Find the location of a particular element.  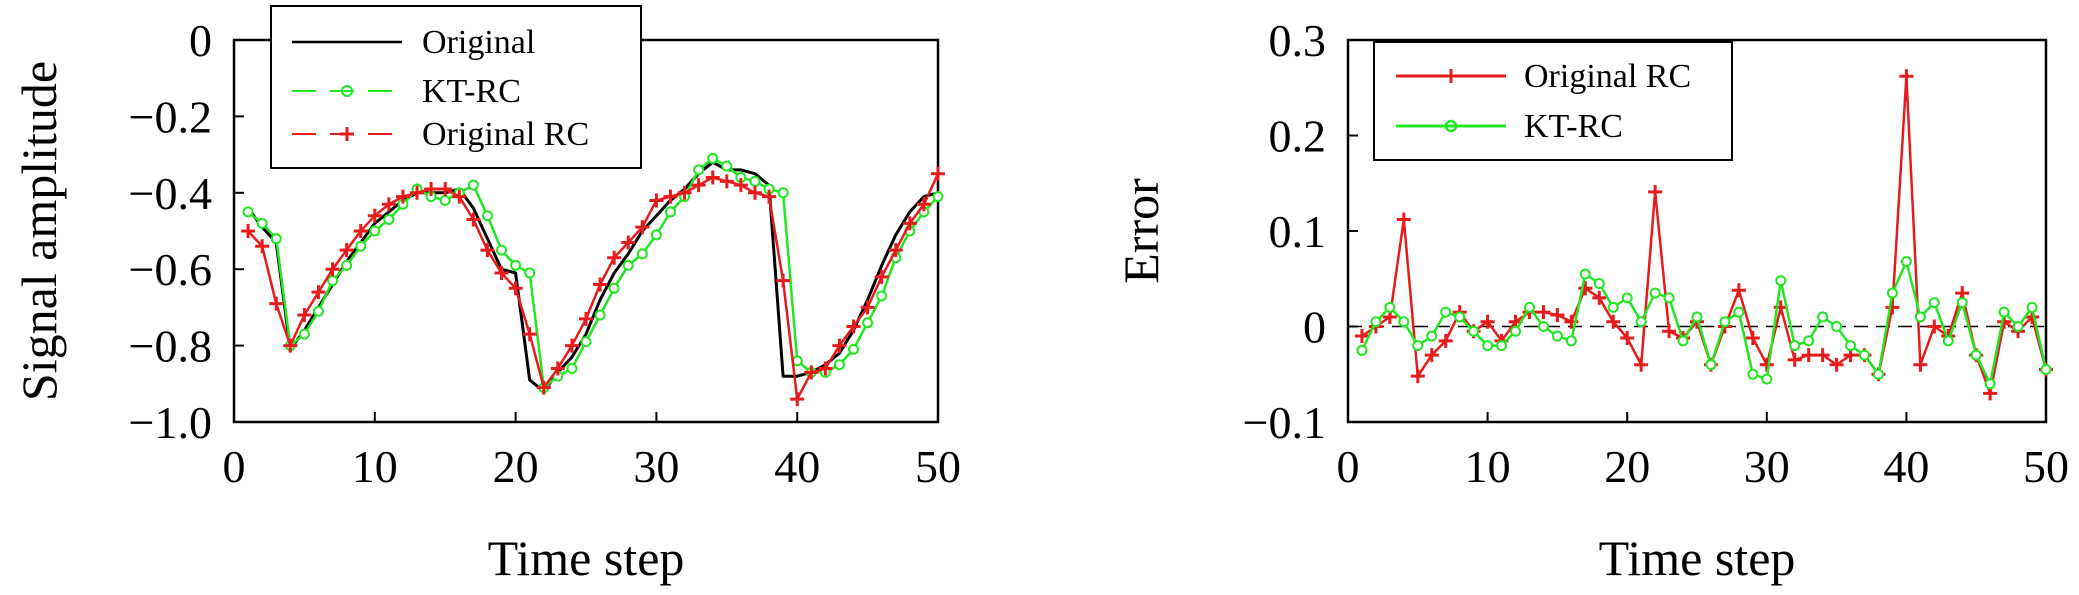

x-tick-label: 40 is located at coordinates (1906, 466).